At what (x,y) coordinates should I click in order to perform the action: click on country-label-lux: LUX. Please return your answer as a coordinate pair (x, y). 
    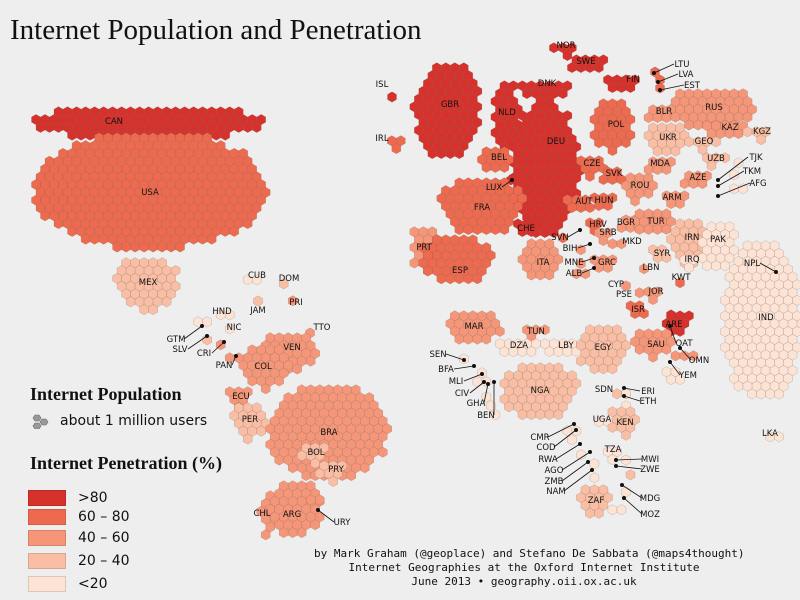
    Looking at the image, I should click on (494, 188).